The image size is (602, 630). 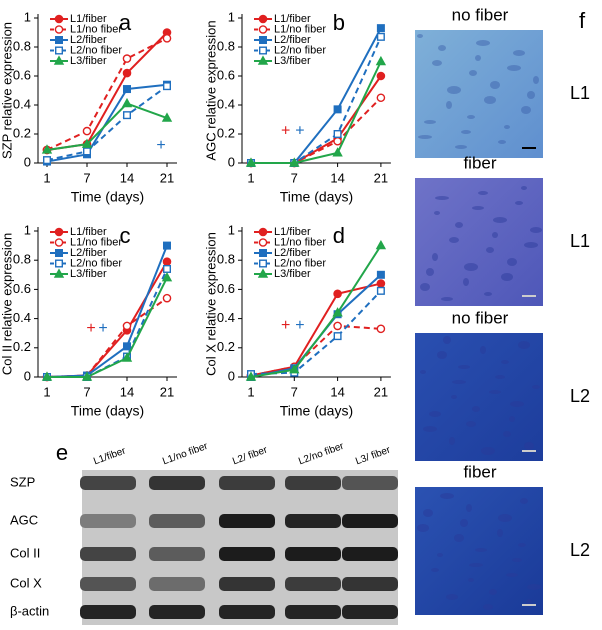 I want to click on blot-row-label: SZP, so click(x=22, y=481).